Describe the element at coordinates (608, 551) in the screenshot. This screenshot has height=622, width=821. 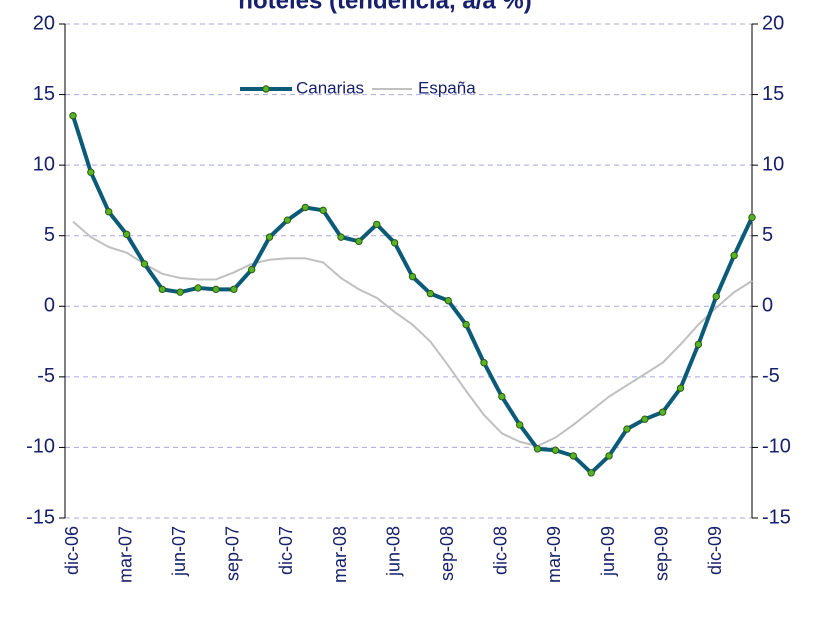
I see `x-tick-label: jun-09` at that location.